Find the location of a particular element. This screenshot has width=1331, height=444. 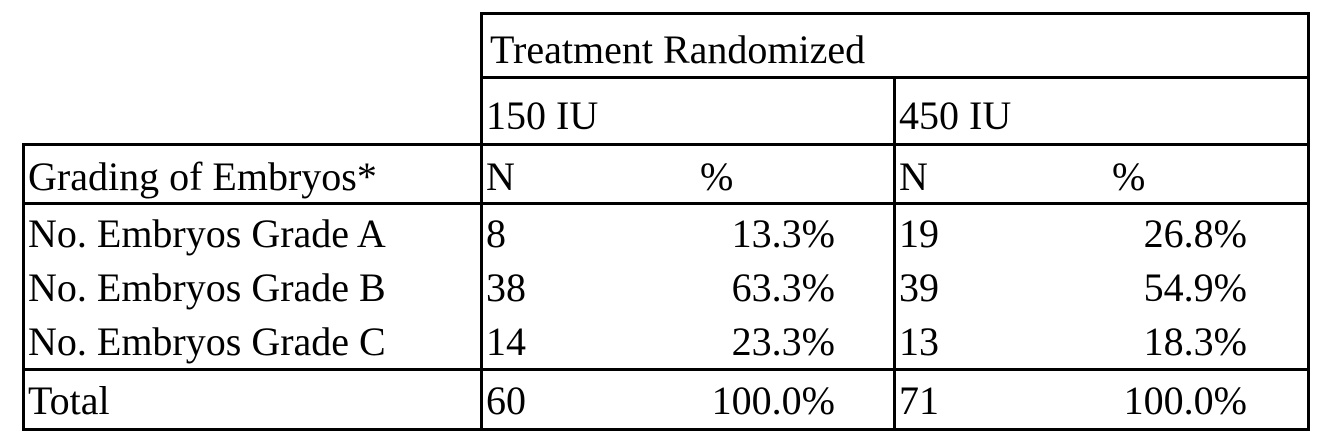

total-label: Total is located at coordinates (69, 401).